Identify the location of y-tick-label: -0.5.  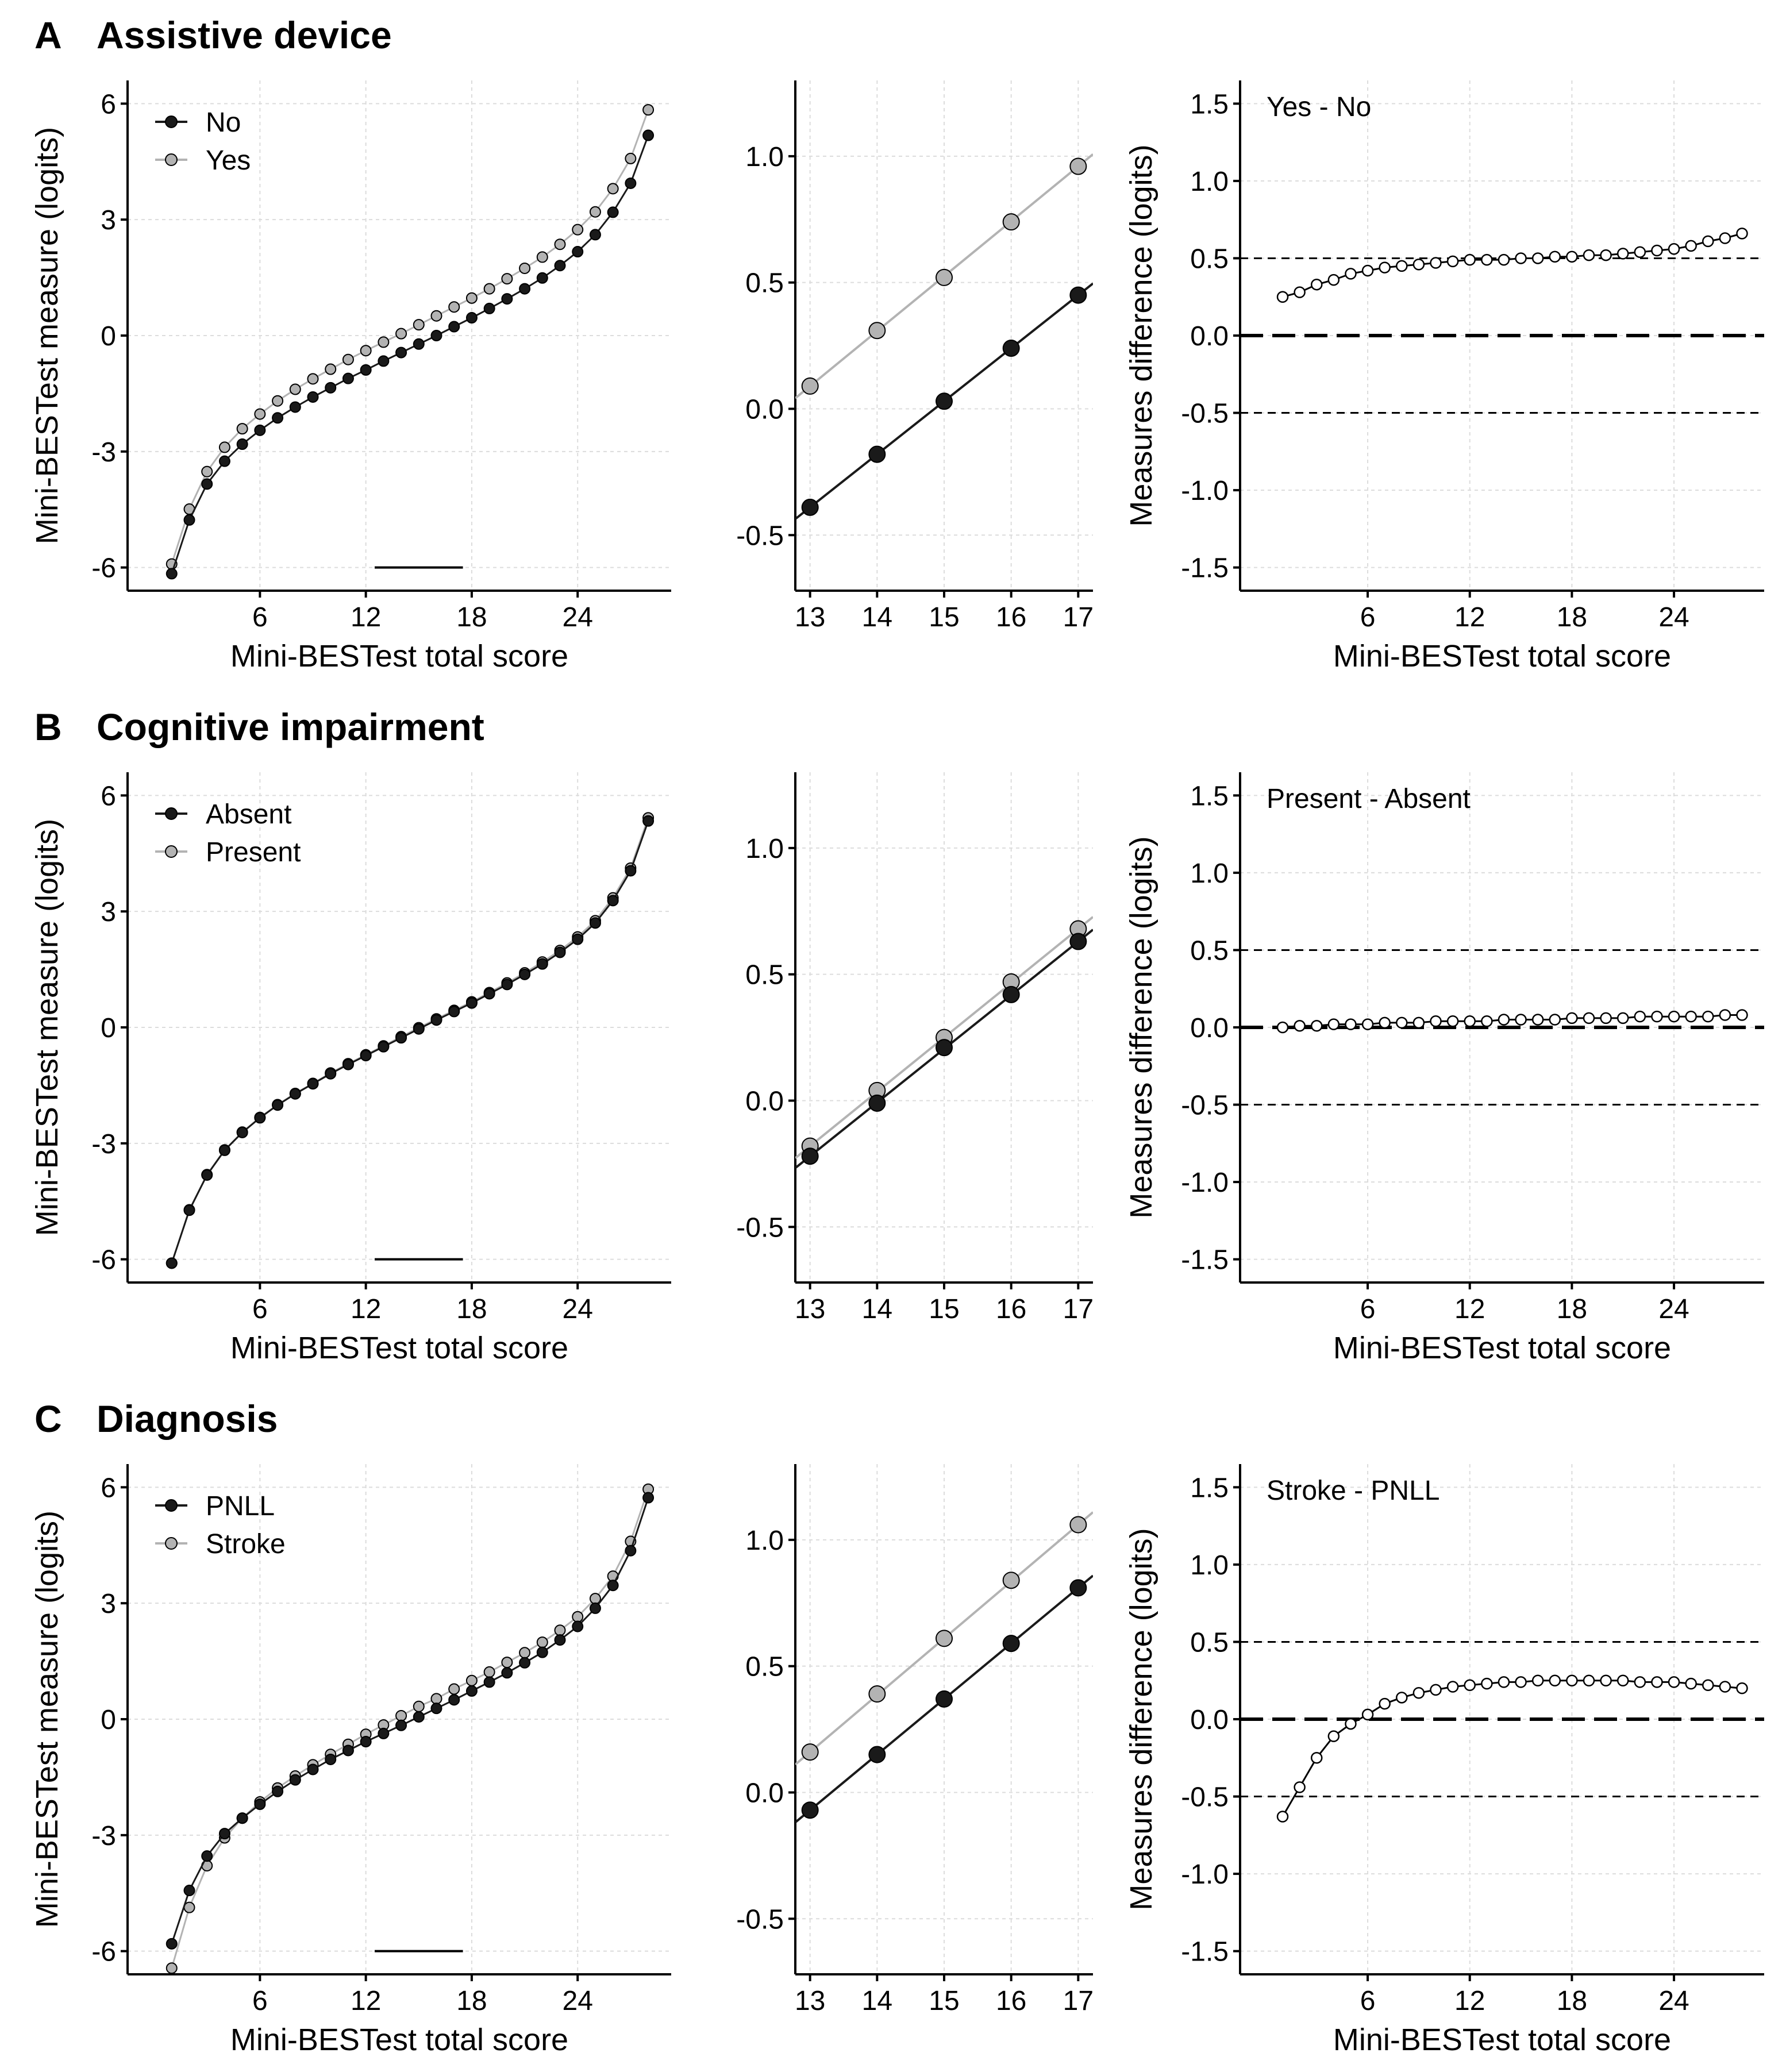
(760, 1920).